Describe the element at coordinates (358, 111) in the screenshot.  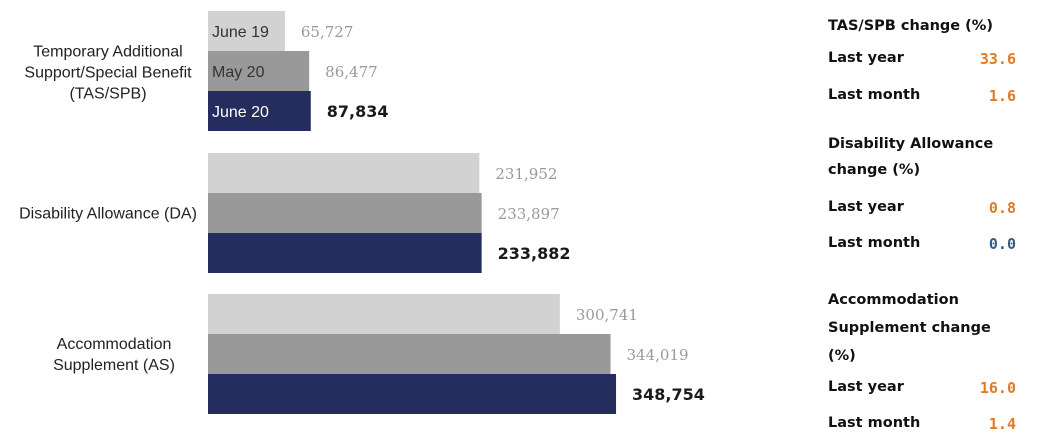
I see `value-label-tas-spb-june-20: 87,834` at that location.